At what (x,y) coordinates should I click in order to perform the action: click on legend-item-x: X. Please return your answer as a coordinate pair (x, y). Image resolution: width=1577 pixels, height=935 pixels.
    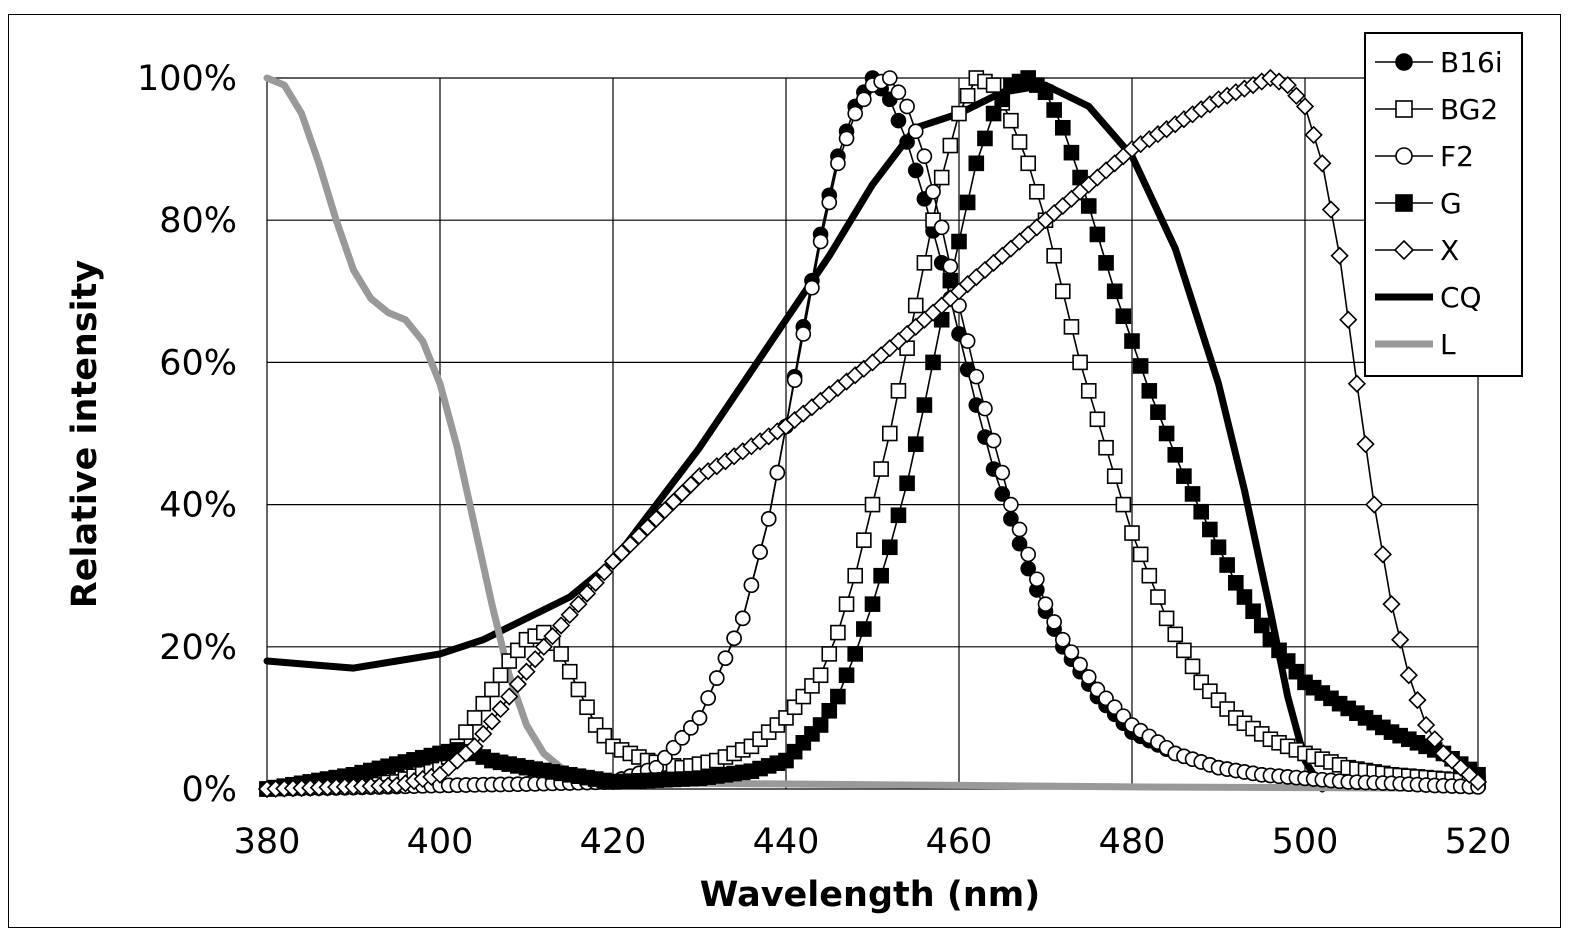
    Looking at the image, I should click on (1417, 250).